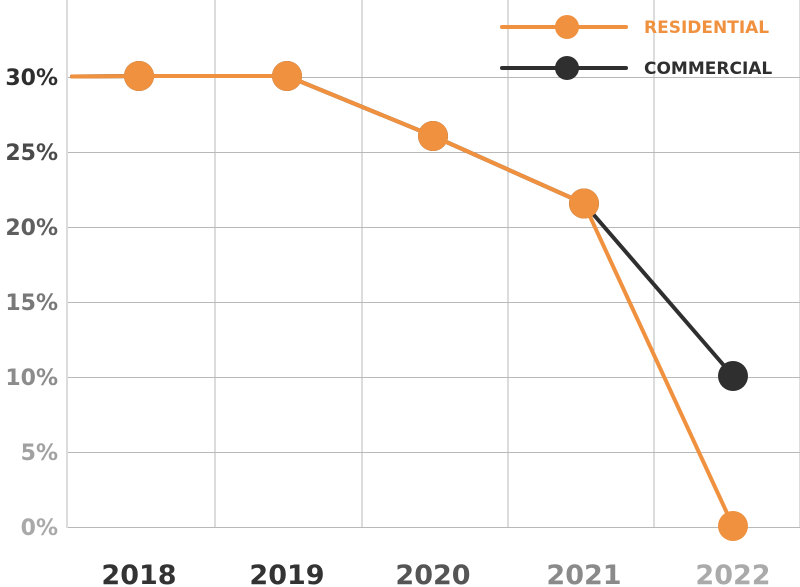 The width and height of the screenshot is (800, 587). I want to click on legend-label: COMMERCIAL, so click(708, 69).